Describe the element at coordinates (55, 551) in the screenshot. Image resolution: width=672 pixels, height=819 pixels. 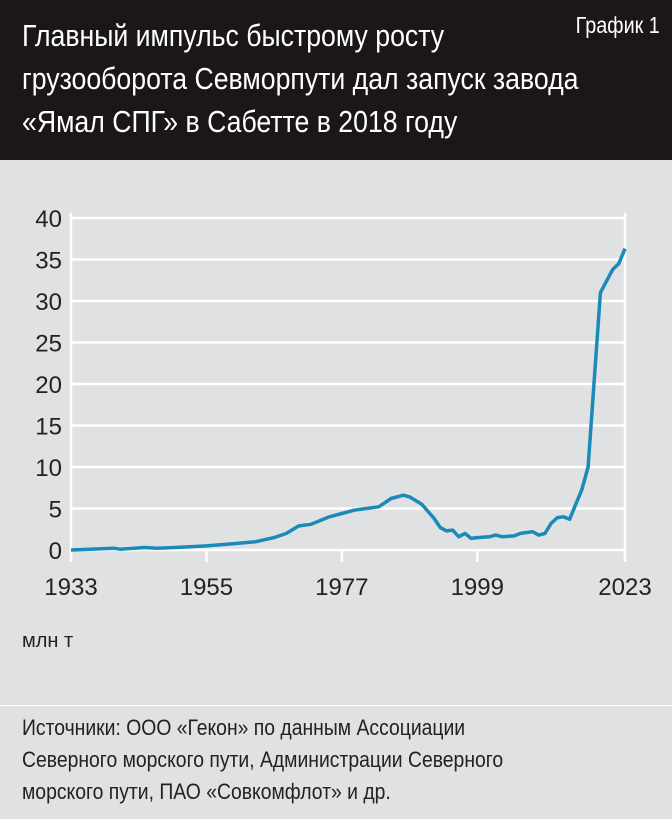
I see `y-tick-label: 0` at that location.